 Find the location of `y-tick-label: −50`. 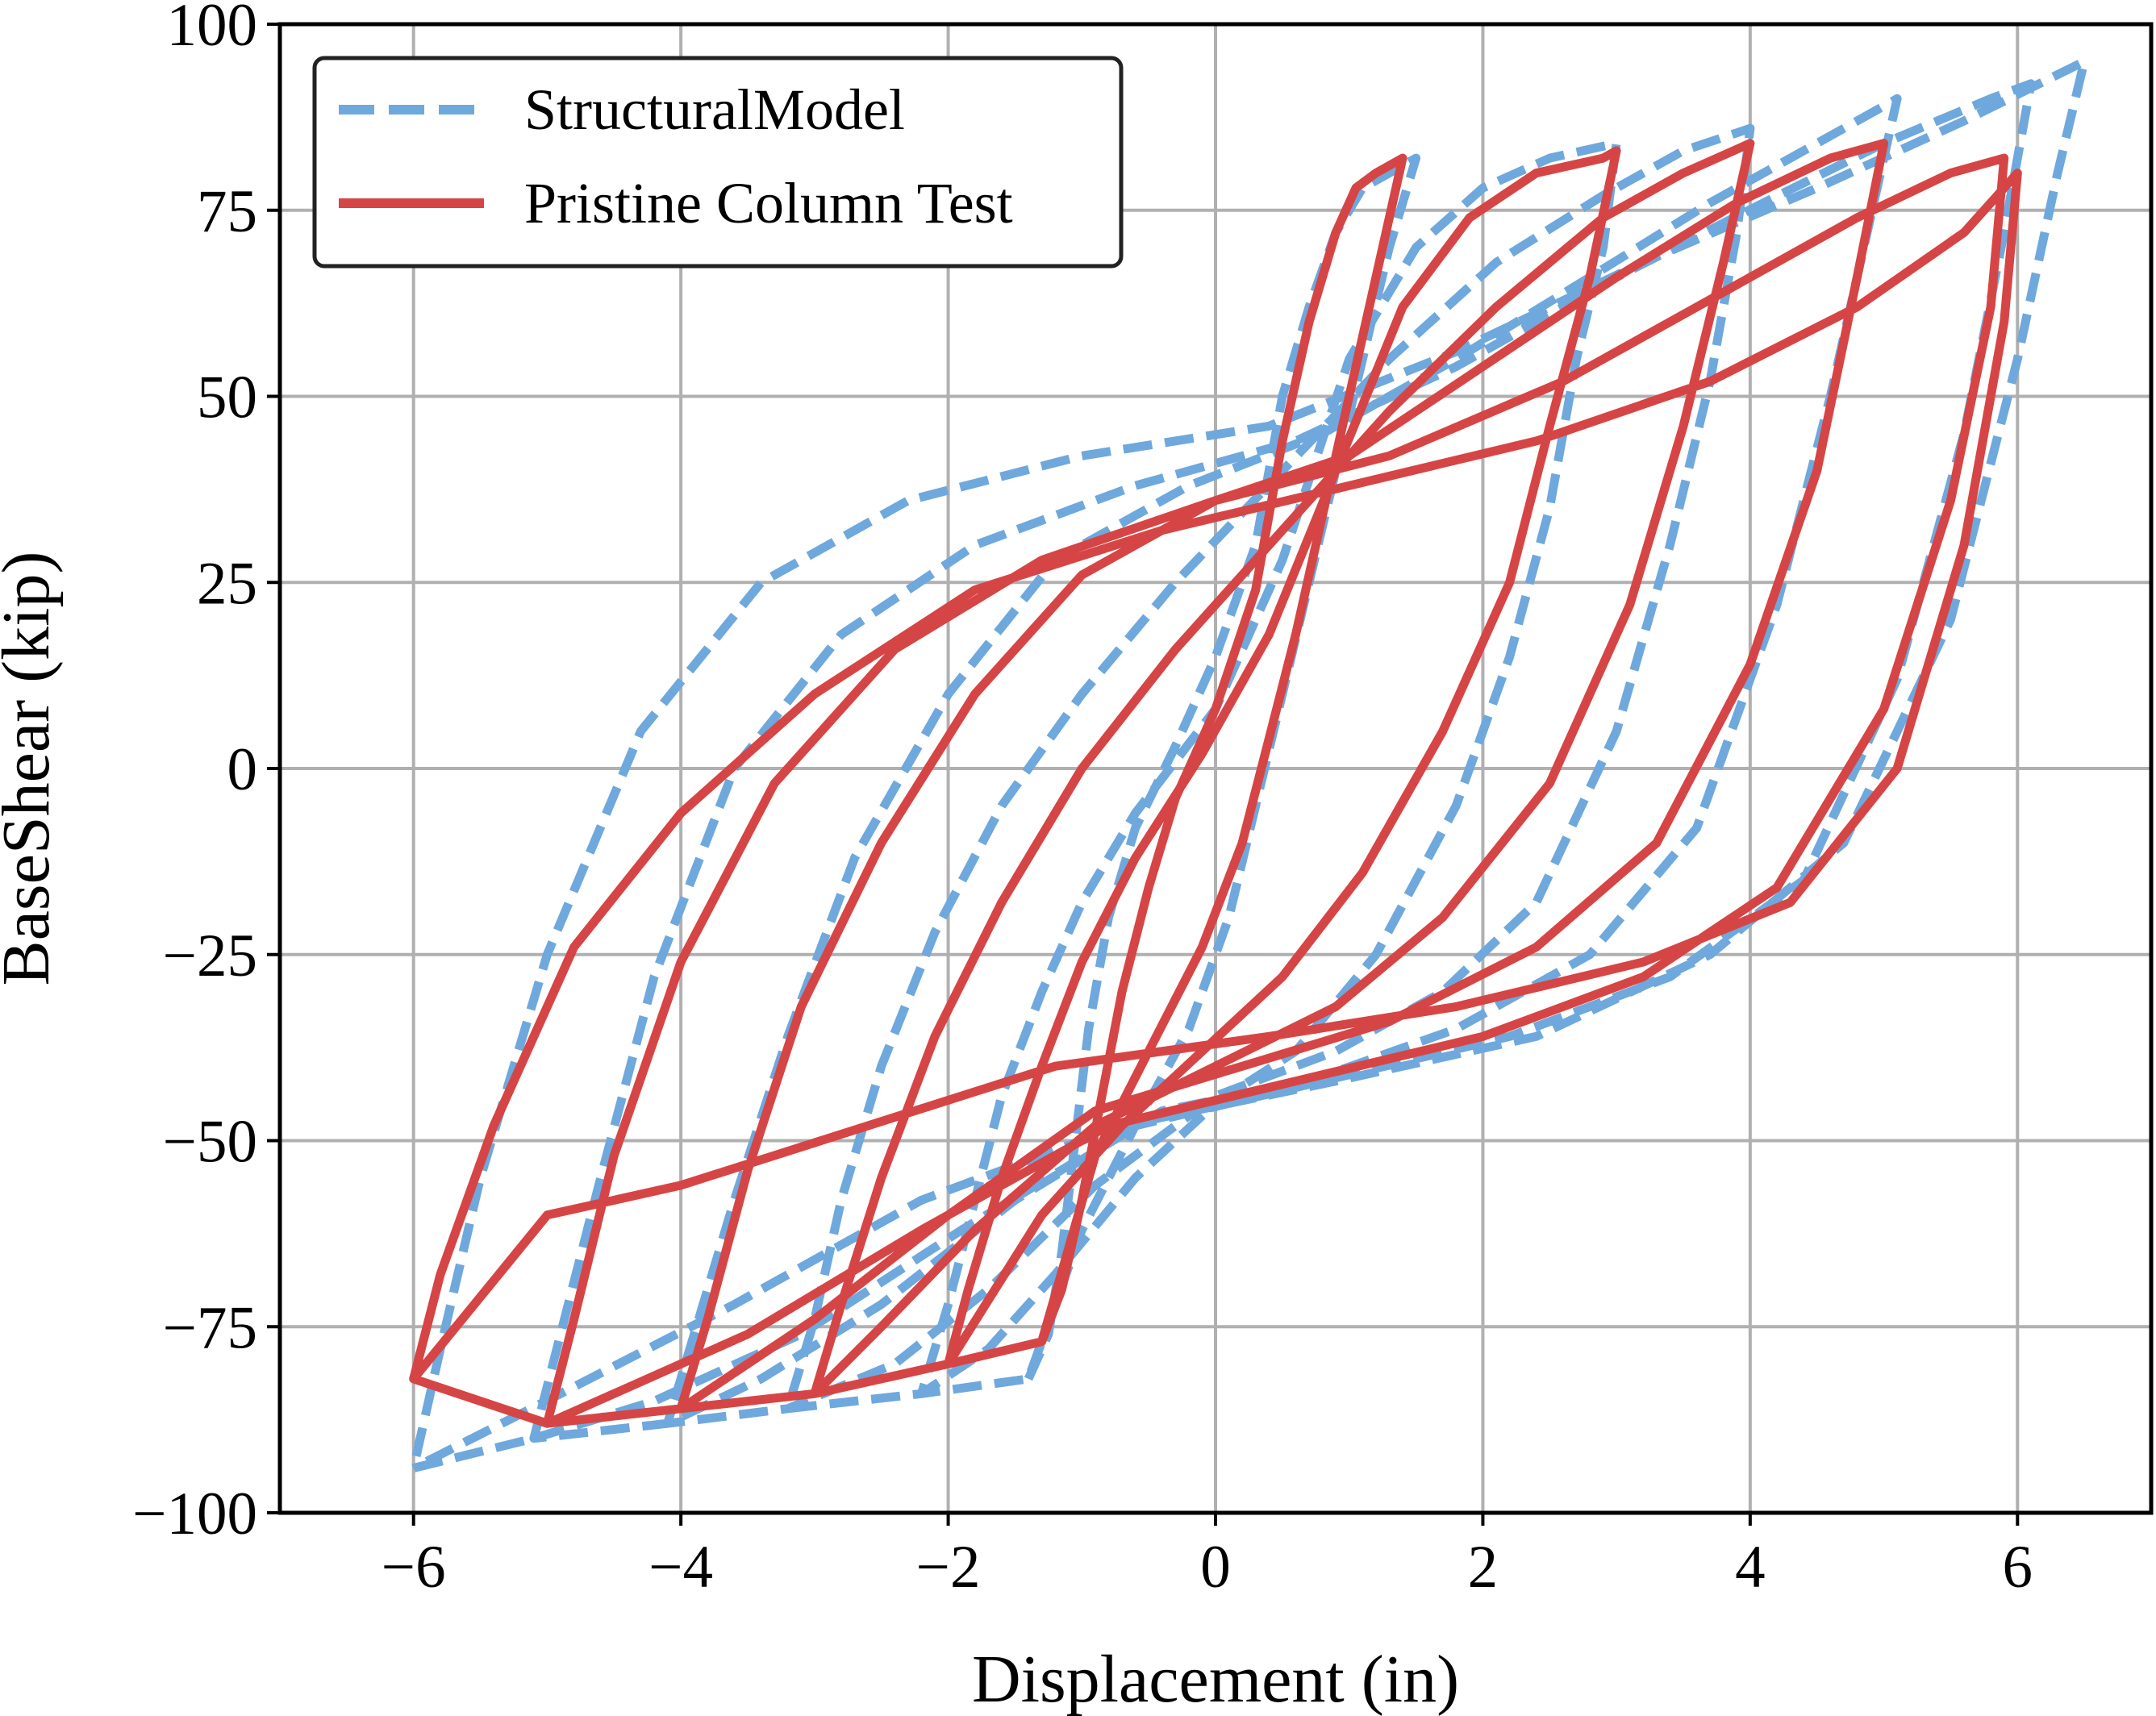

y-tick-label: −50 is located at coordinates (210, 1142).